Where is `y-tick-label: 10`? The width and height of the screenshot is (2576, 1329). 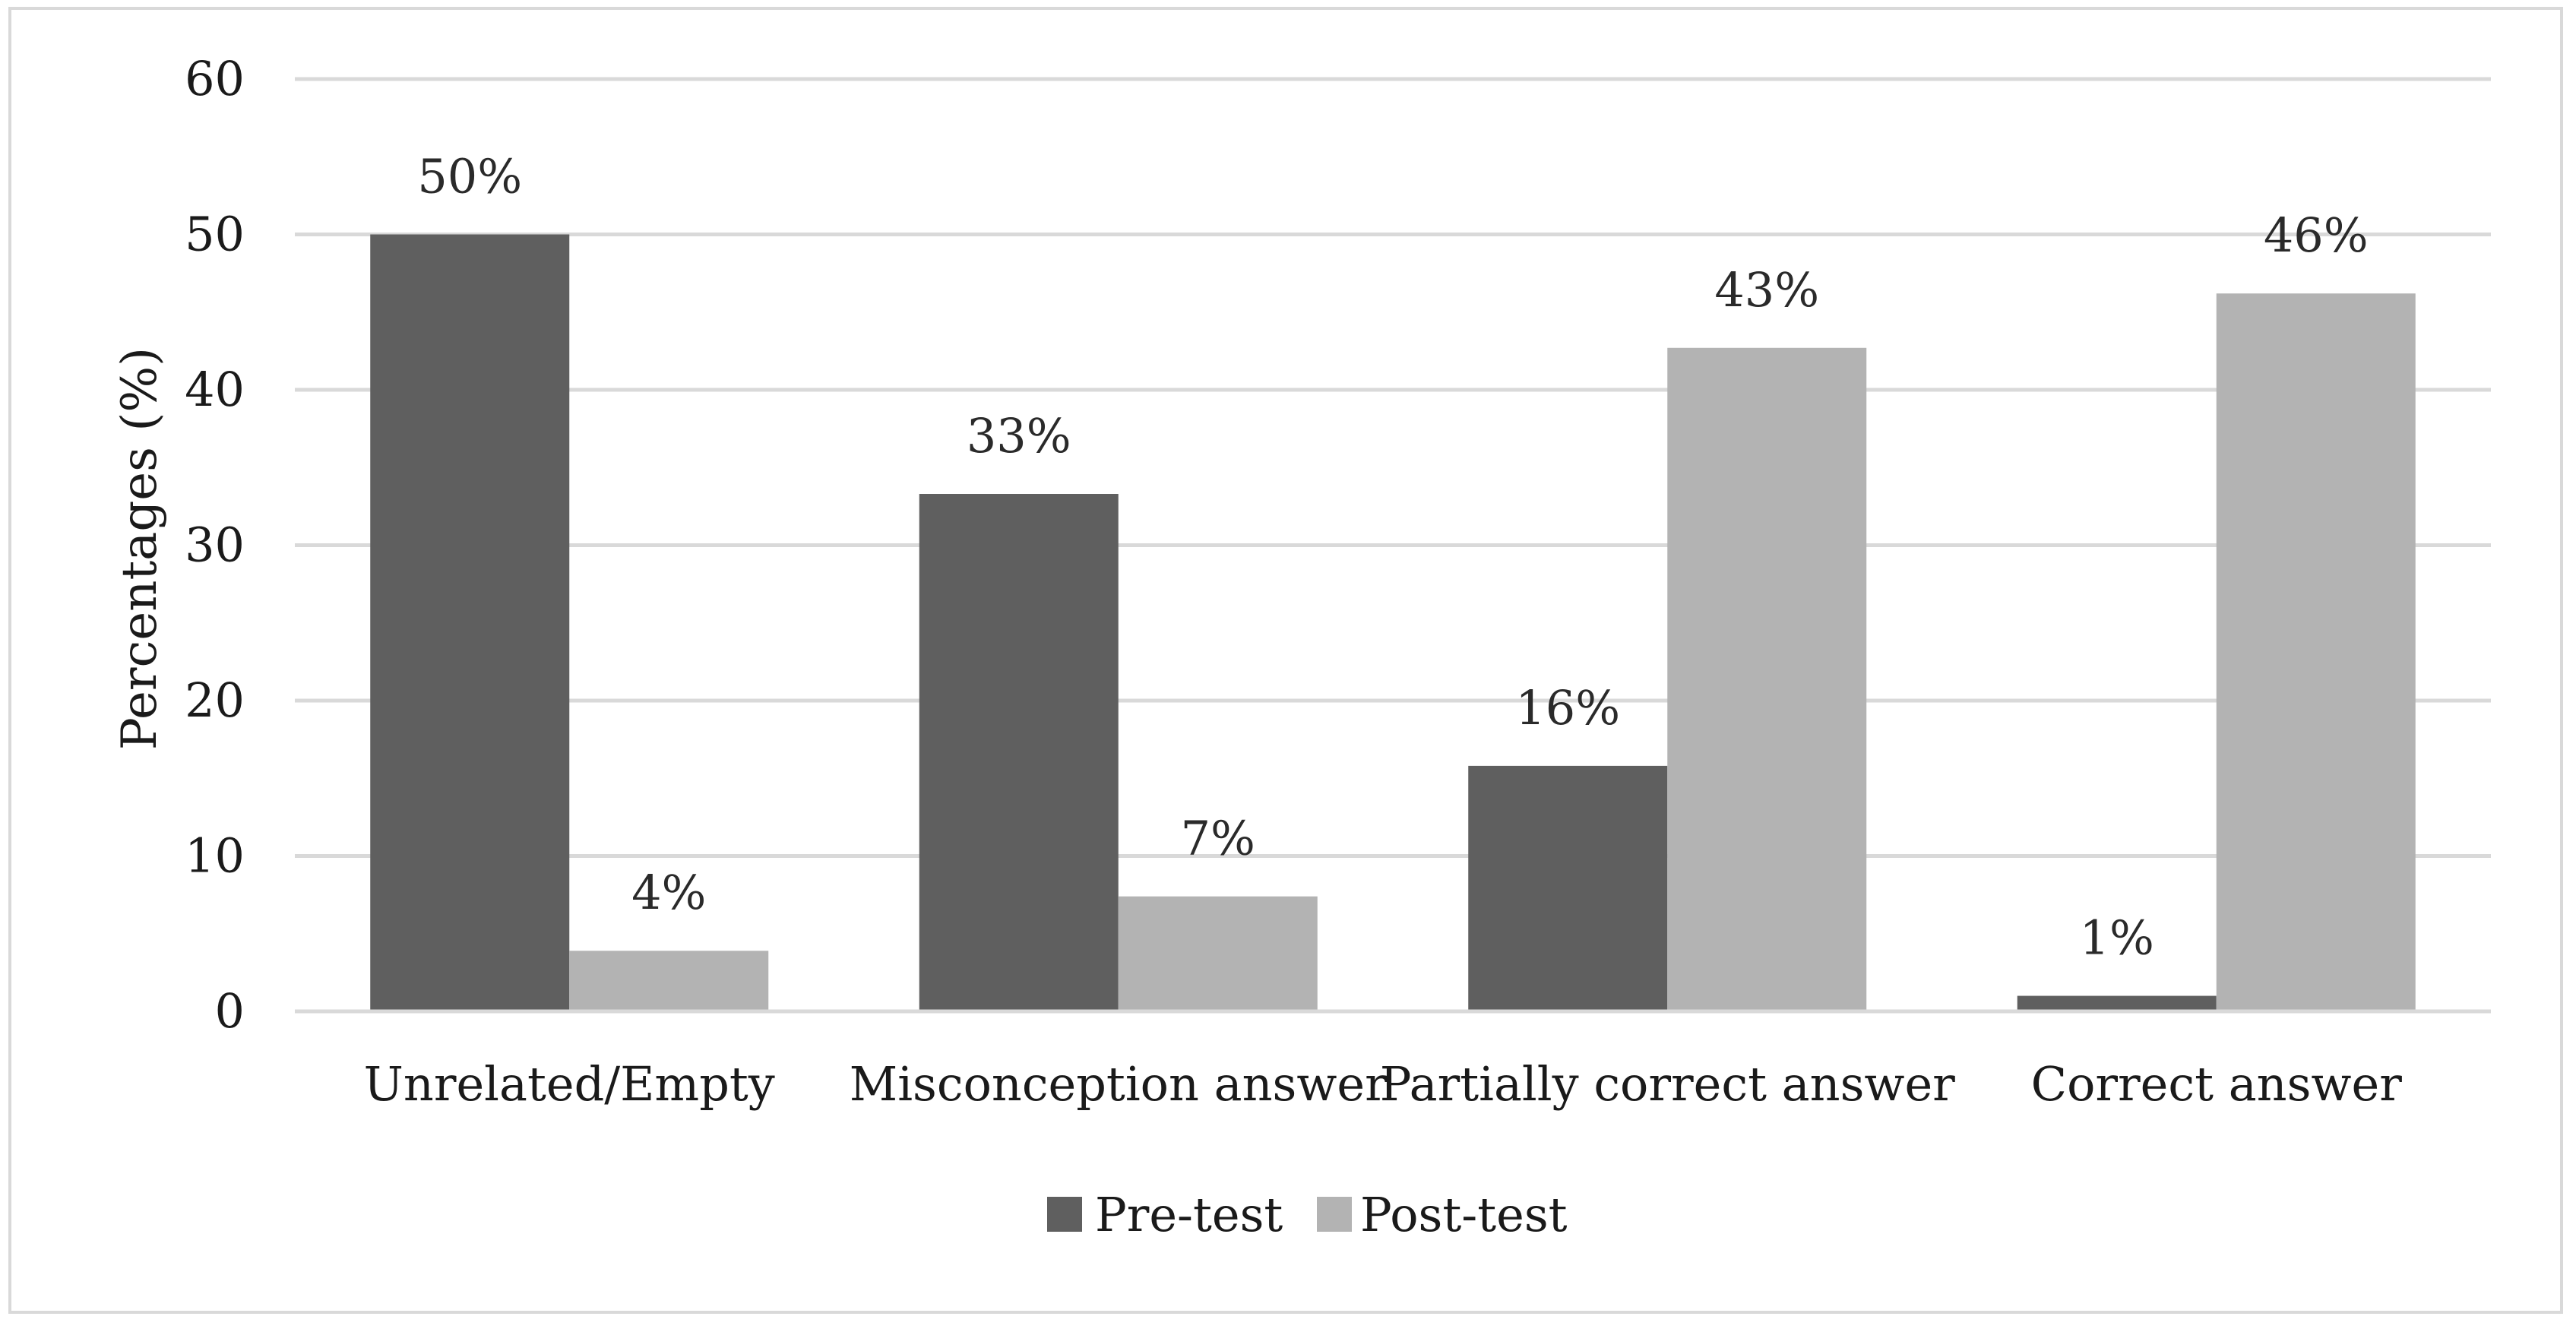
y-tick-label: 10 is located at coordinates (215, 856).